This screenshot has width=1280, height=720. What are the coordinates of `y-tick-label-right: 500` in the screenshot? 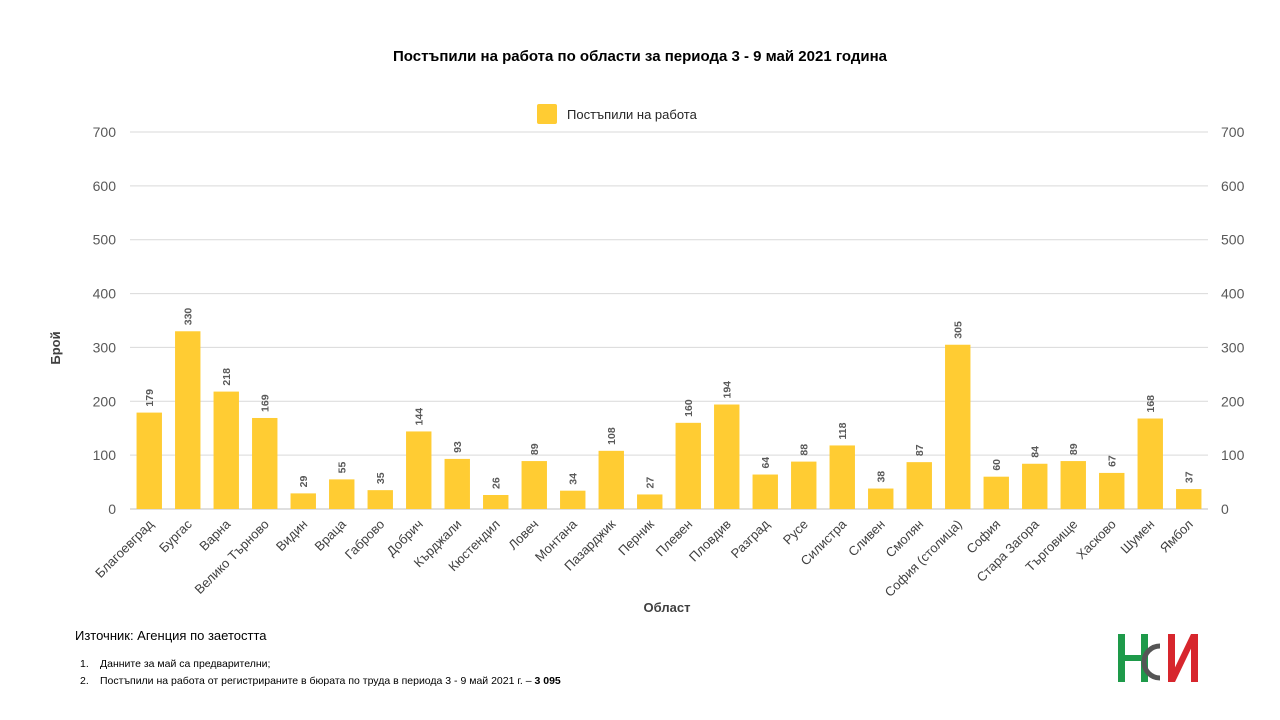 It's located at (1233, 240).